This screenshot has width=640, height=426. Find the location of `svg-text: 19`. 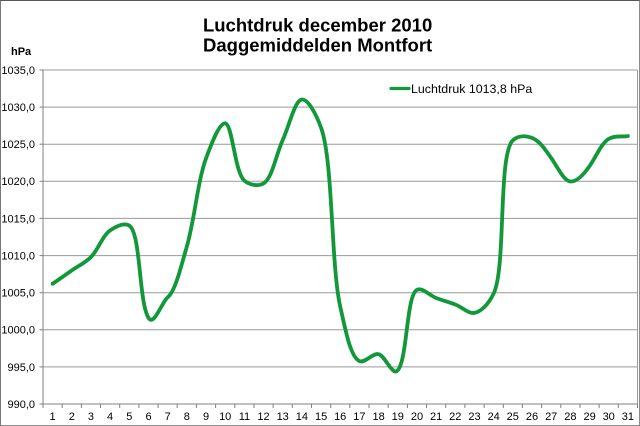

svg-text: 19 is located at coordinates (398, 417).